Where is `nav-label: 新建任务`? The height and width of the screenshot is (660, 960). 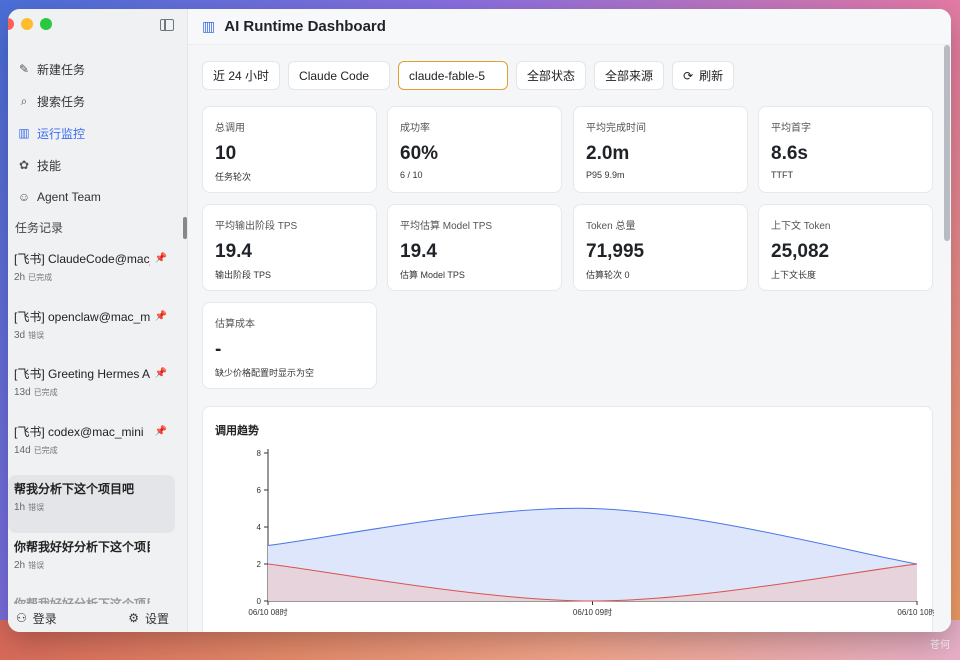 nav-label: 新建任务 is located at coordinates (61, 69).